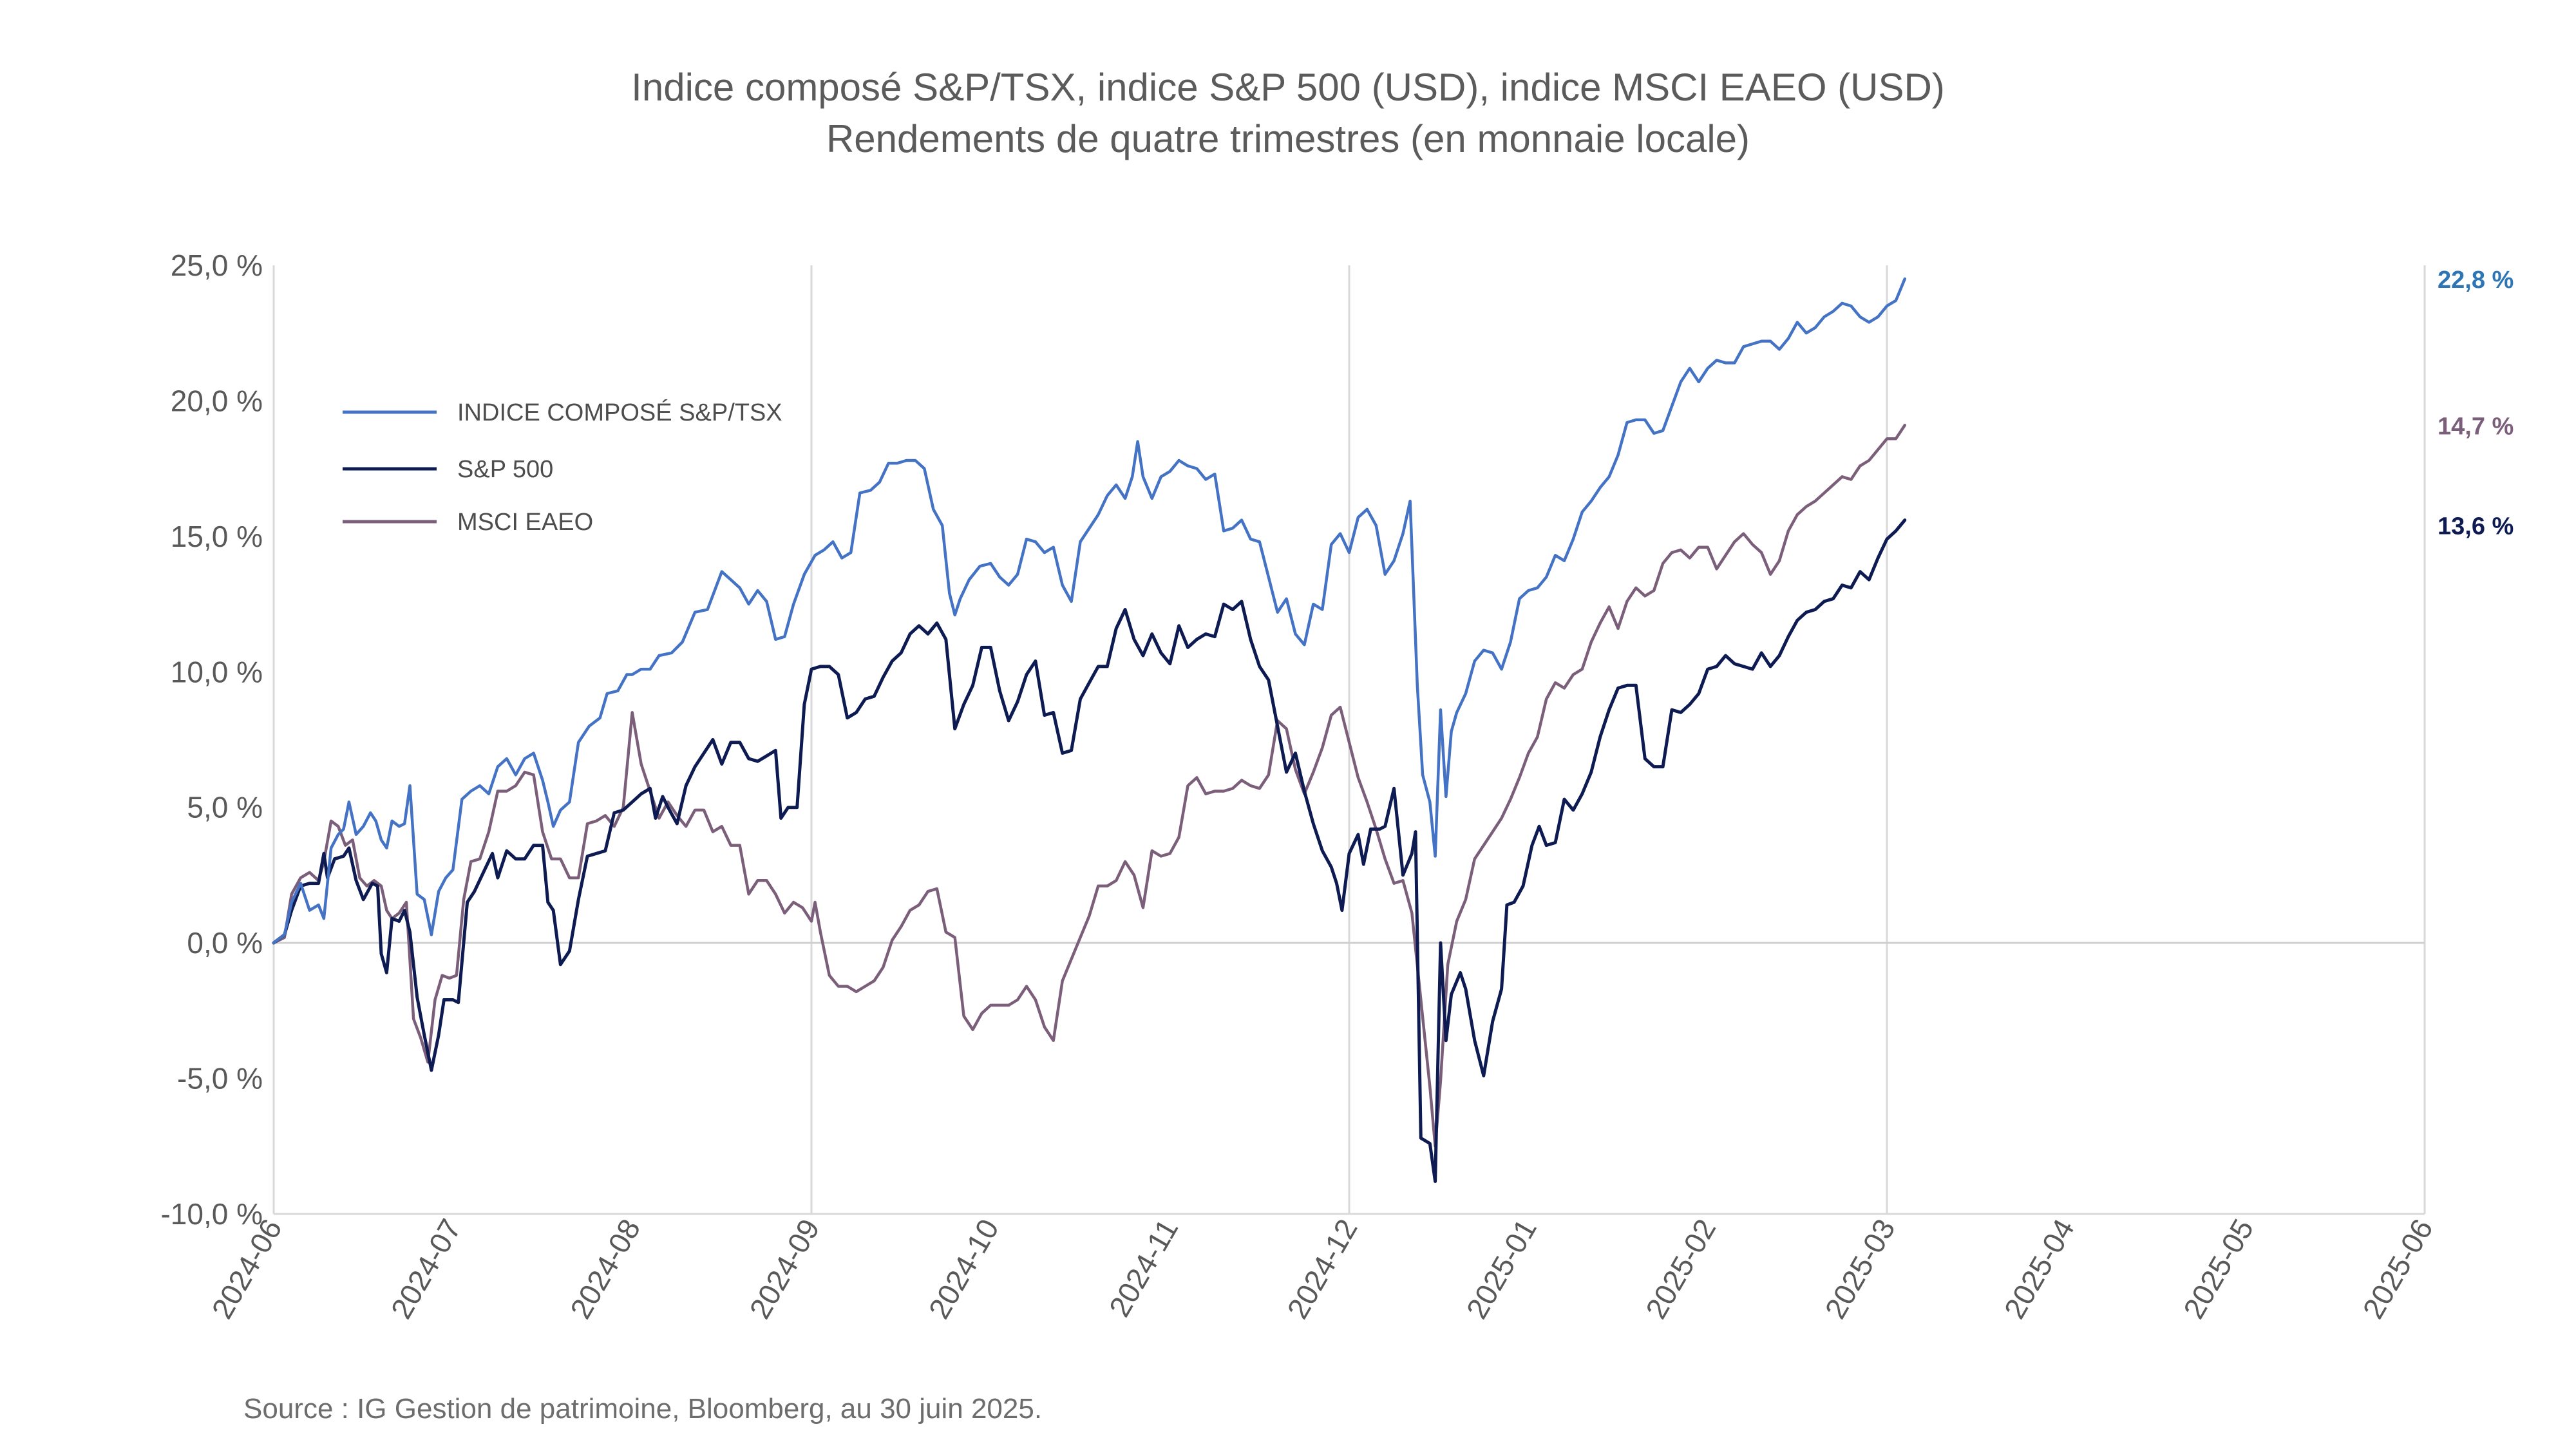 This screenshot has width=2576, height=1449. What do you see at coordinates (220, 1078) in the screenshot?
I see `y-tick-label: -5,0 %` at bounding box center [220, 1078].